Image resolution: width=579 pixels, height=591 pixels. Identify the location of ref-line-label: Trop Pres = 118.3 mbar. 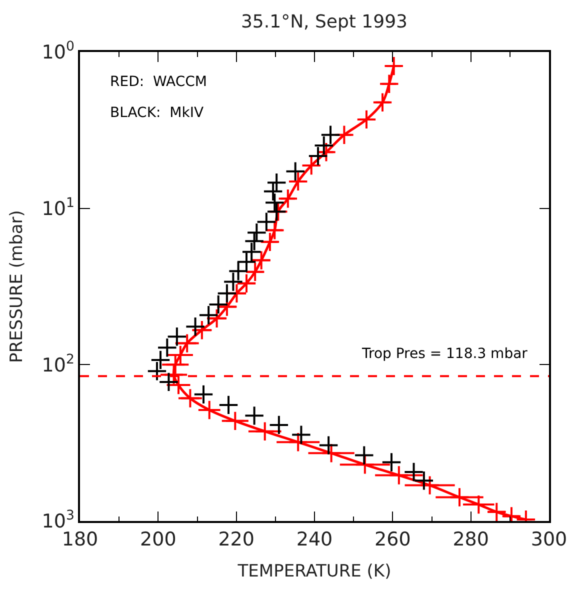
(444, 354).